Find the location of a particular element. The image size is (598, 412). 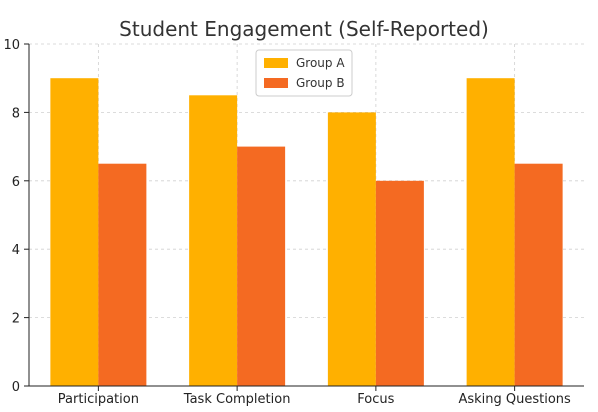

chart-title: Student Engagement (Self-Reported) is located at coordinates (304, 29).